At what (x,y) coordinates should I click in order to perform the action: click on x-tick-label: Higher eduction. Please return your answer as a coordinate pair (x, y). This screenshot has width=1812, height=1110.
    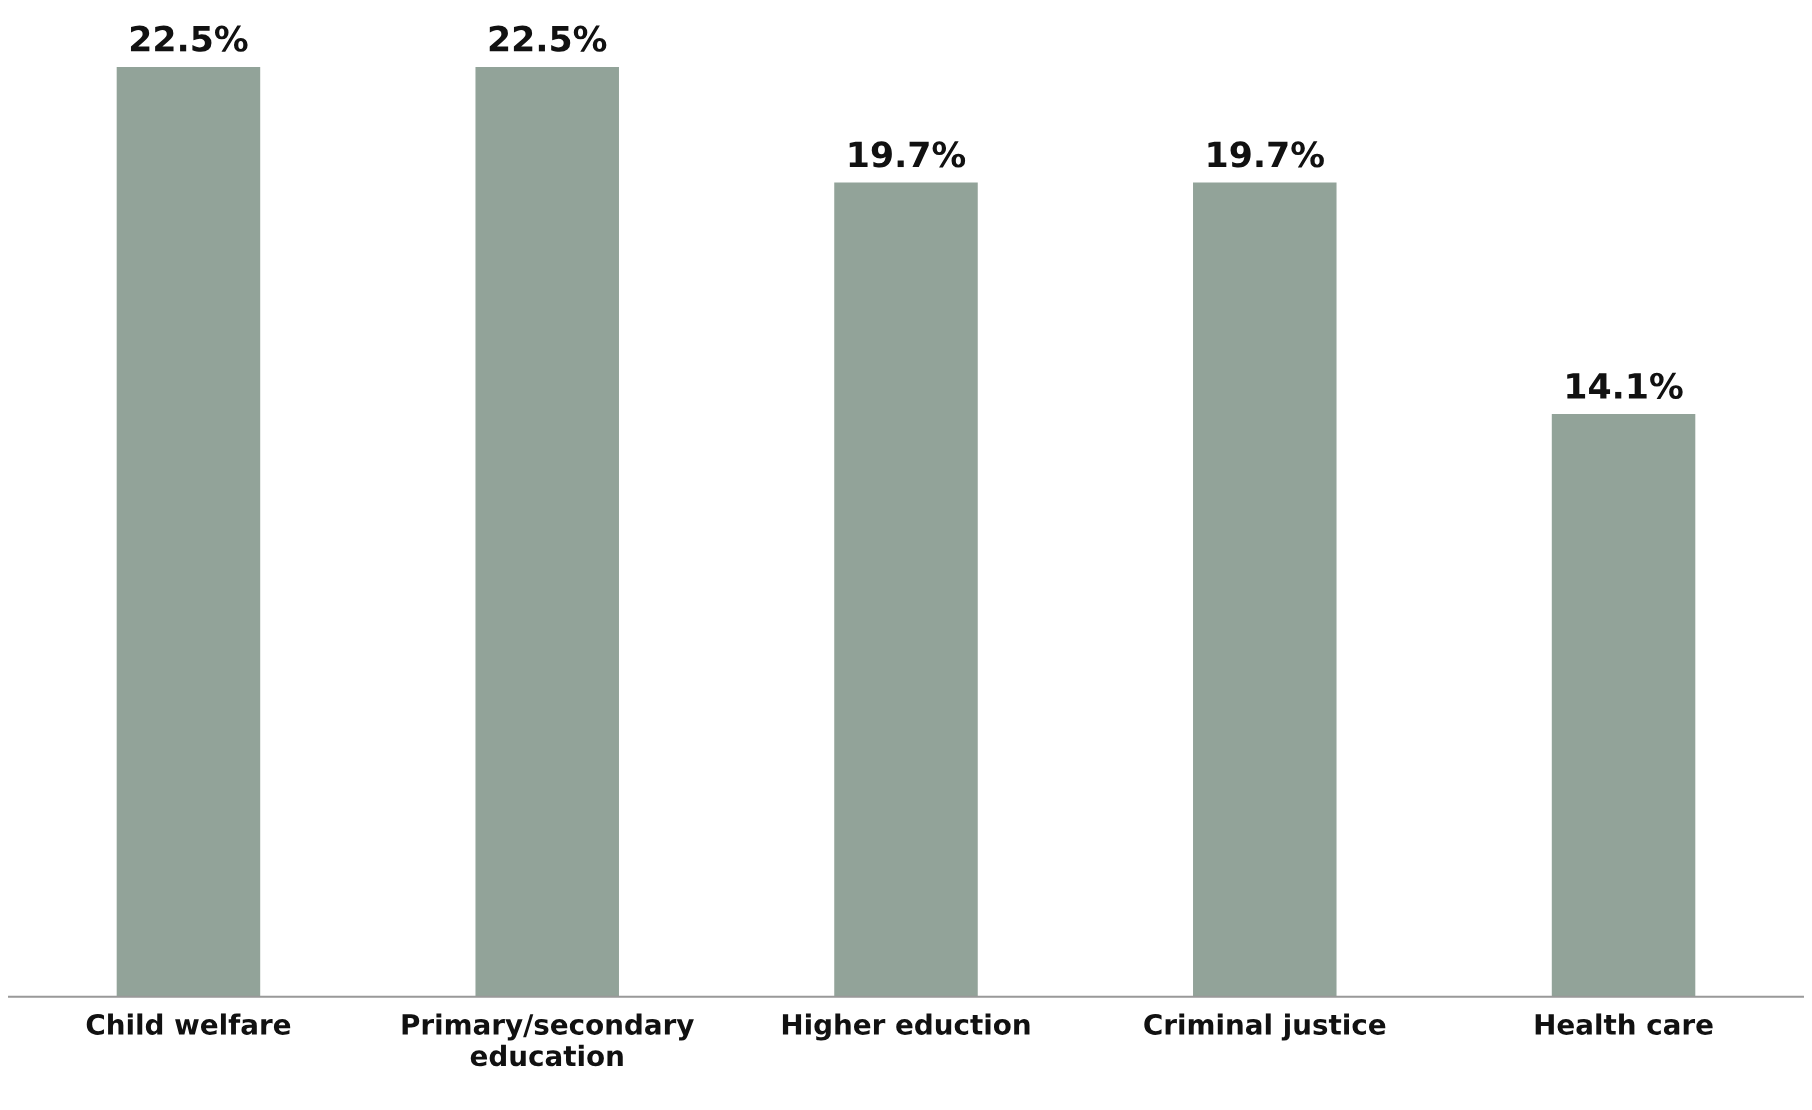
    Looking at the image, I should click on (906, 1027).